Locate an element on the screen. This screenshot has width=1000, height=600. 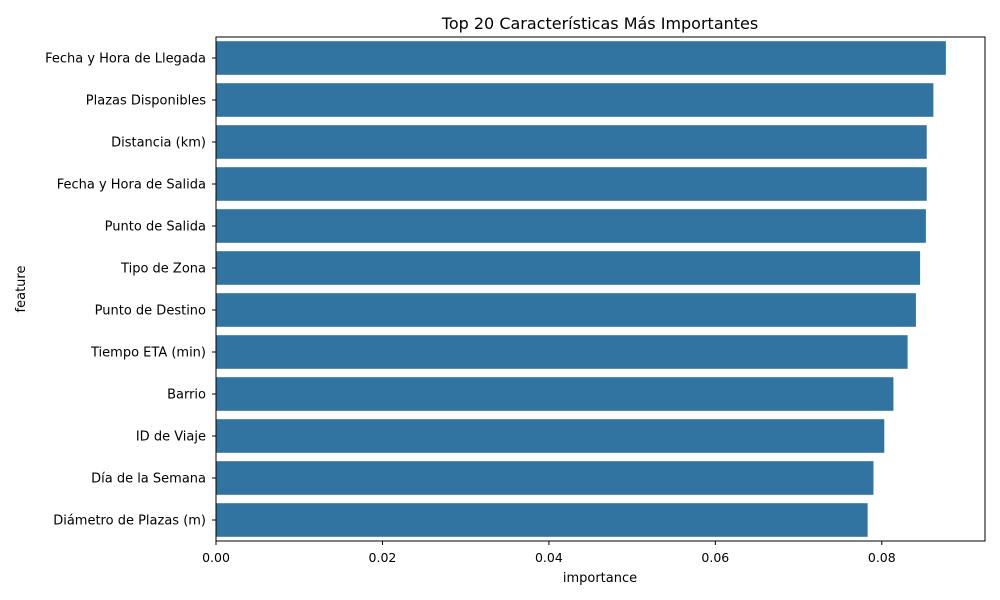
y-tick-label: Barrio is located at coordinates (186, 395).